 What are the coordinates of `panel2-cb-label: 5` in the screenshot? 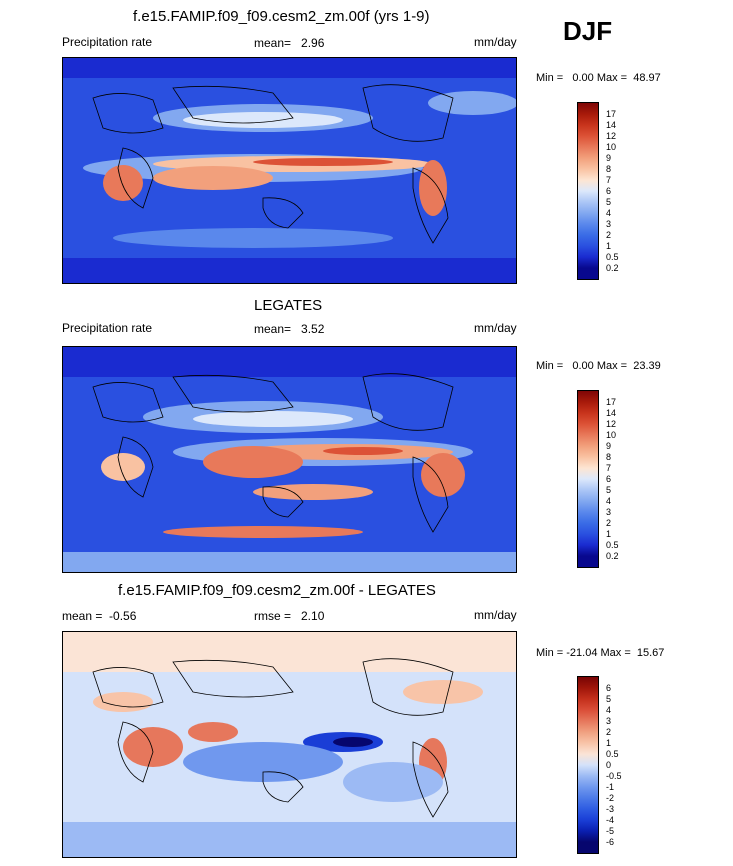 It's located at (609, 490).